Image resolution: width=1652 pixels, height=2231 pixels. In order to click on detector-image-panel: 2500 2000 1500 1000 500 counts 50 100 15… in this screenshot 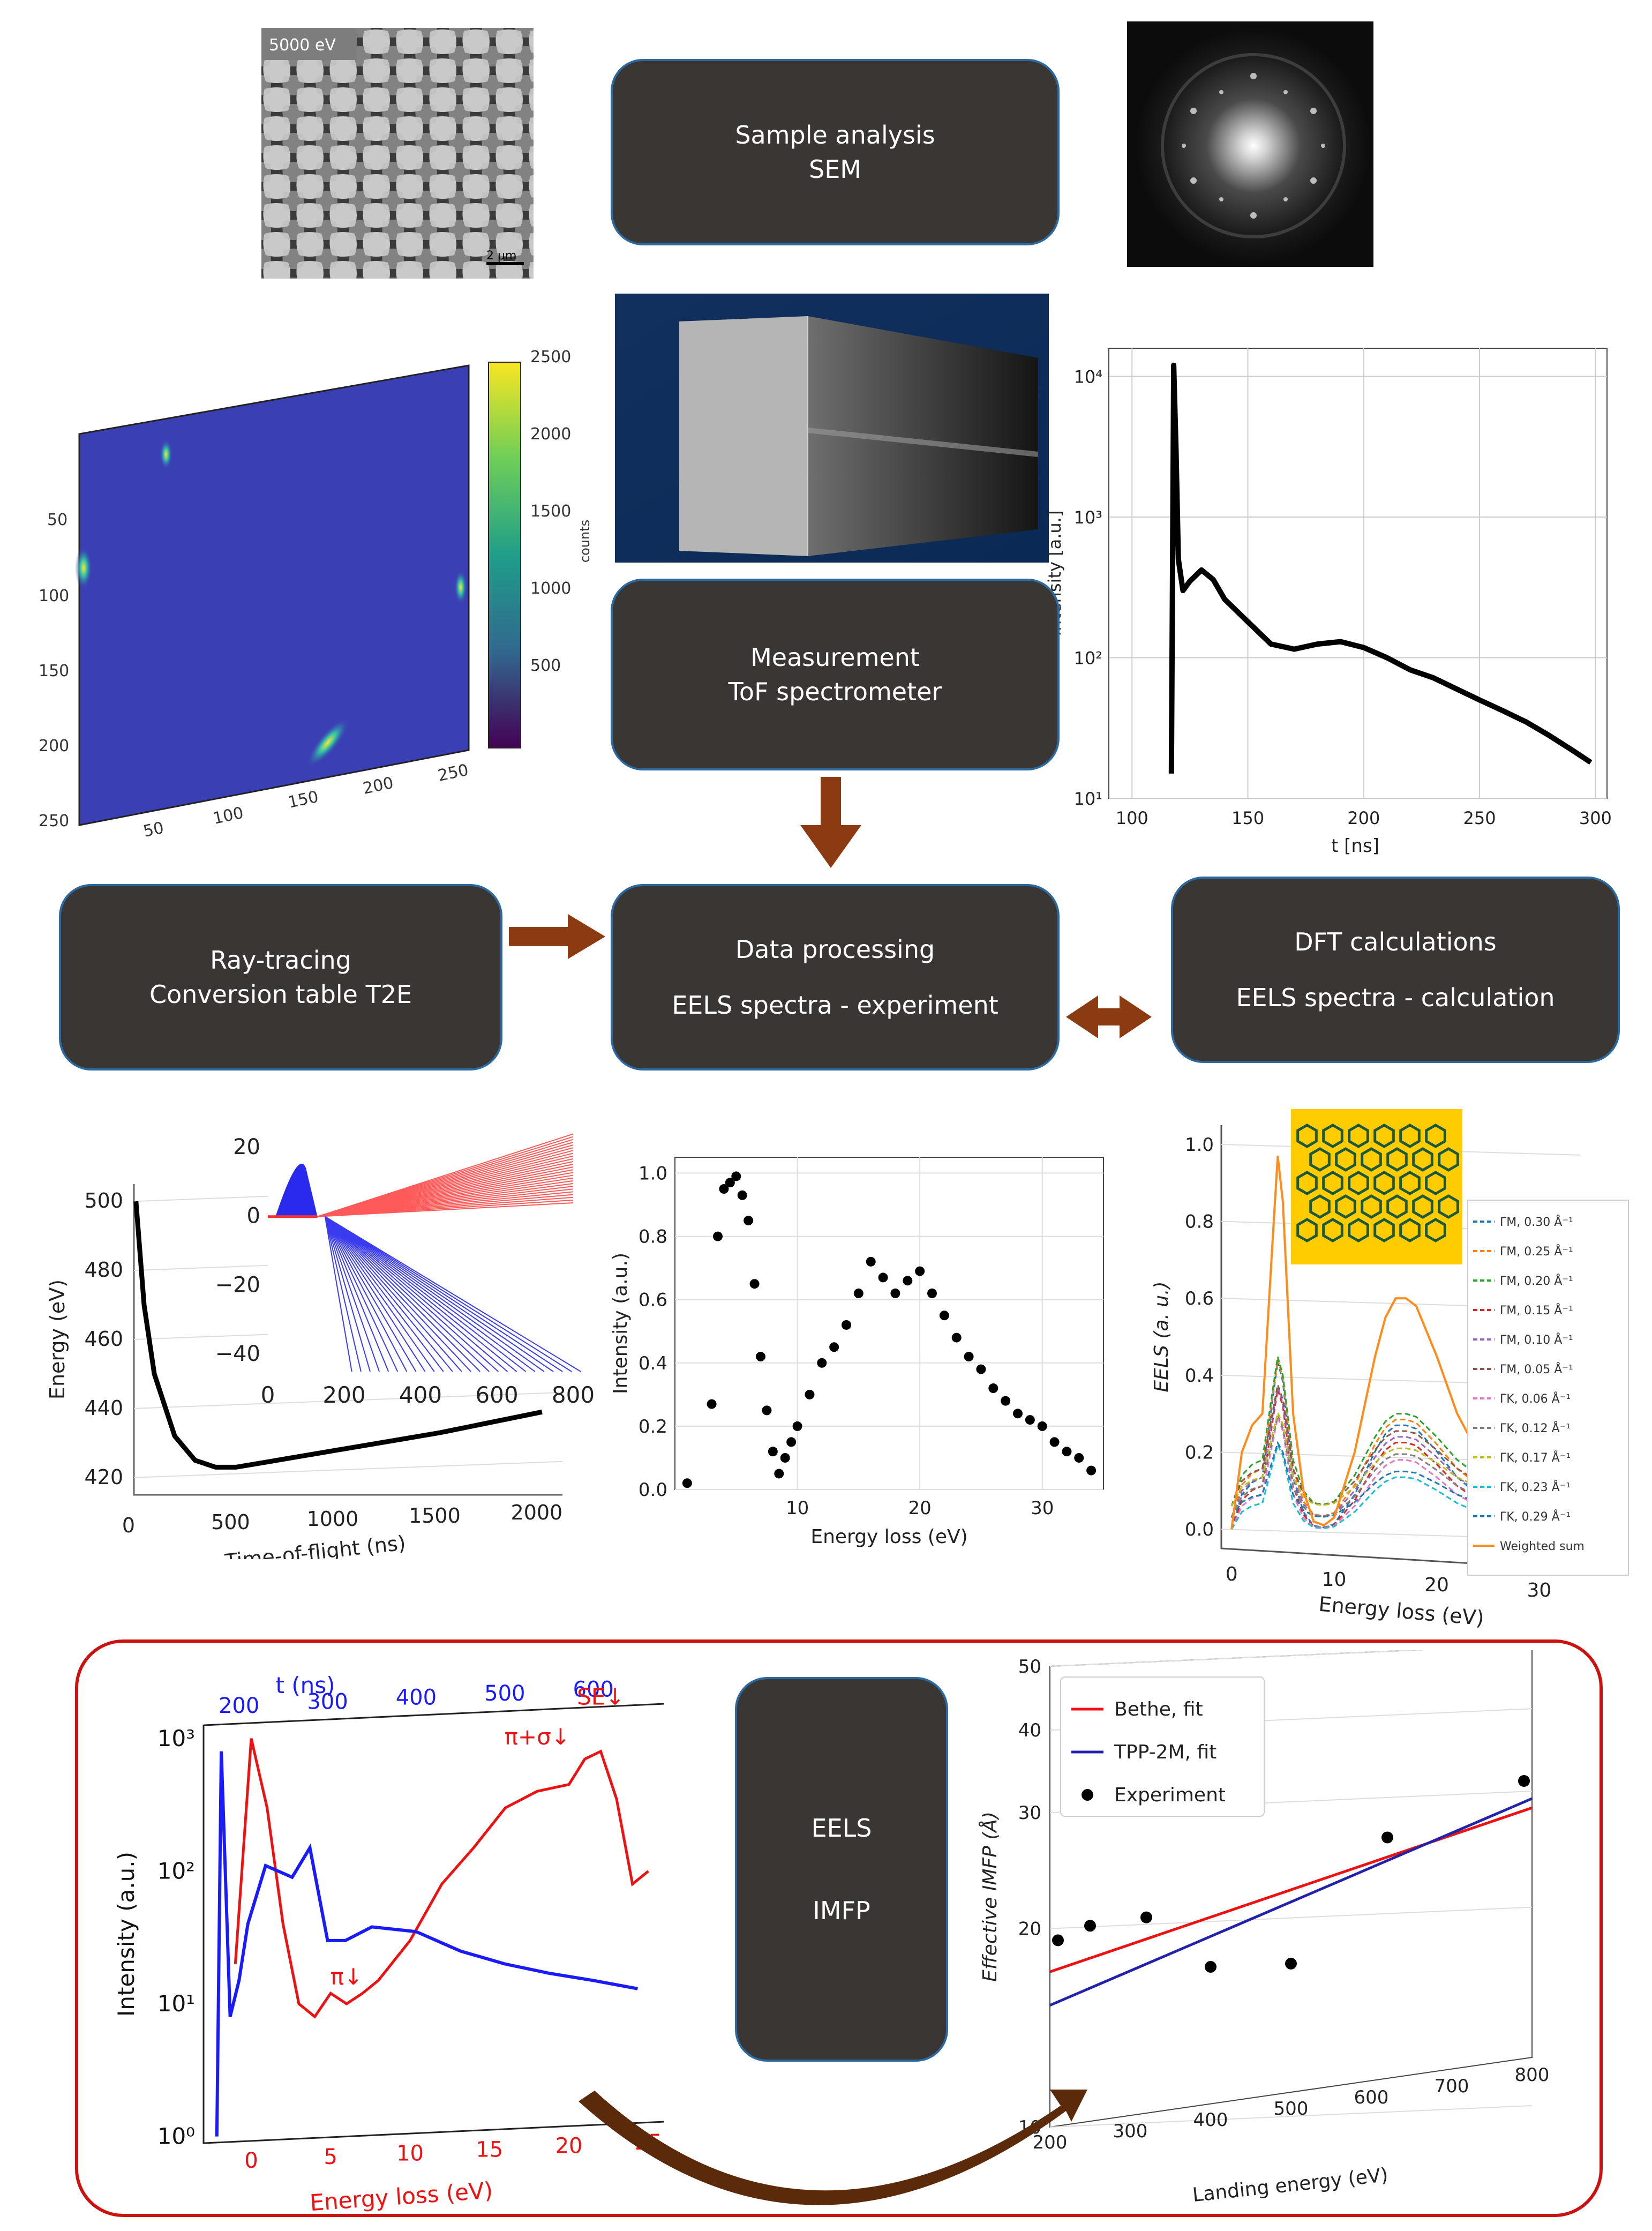, I will do `click(316, 600)`.